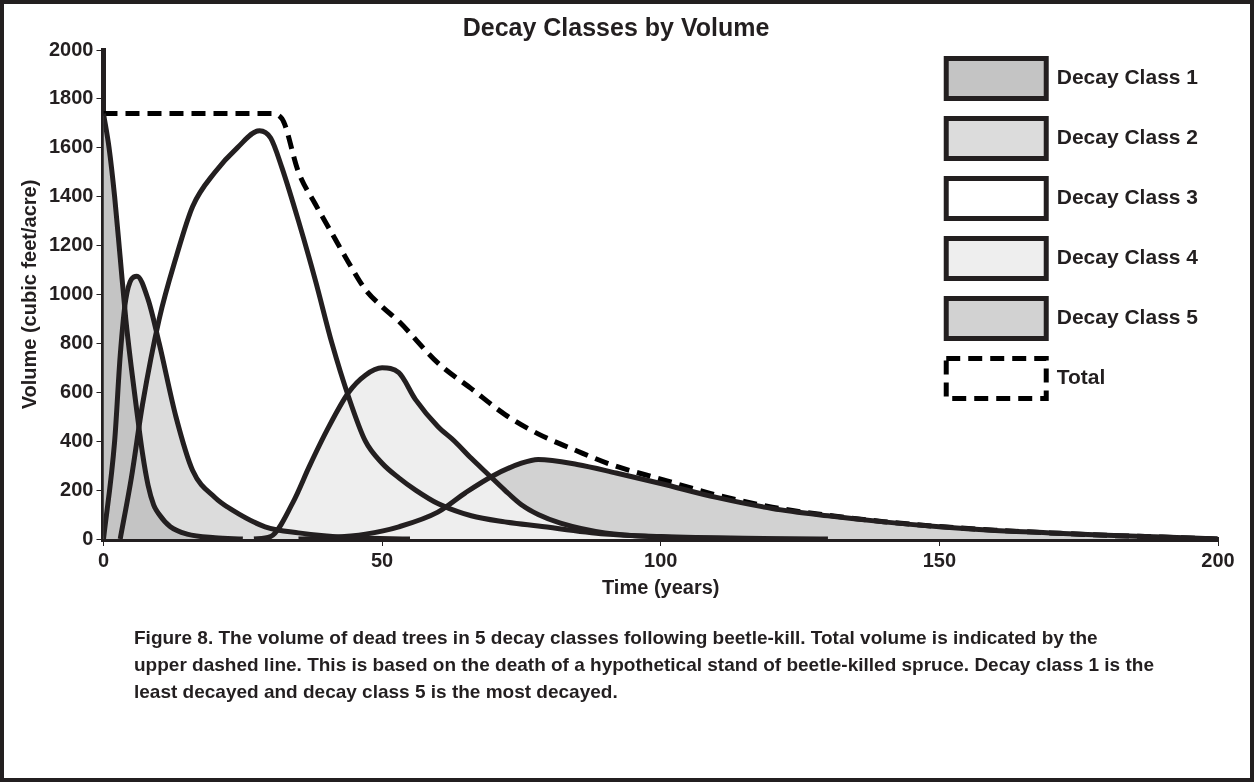 This screenshot has height=782, width=1254. I want to click on y-tick-label: 200, so click(77, 488).